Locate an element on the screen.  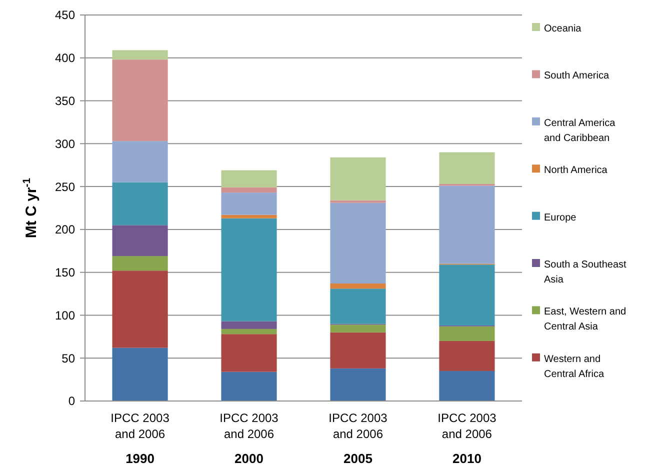
y-tick-label: 200 is located at coordinates (65, 229).